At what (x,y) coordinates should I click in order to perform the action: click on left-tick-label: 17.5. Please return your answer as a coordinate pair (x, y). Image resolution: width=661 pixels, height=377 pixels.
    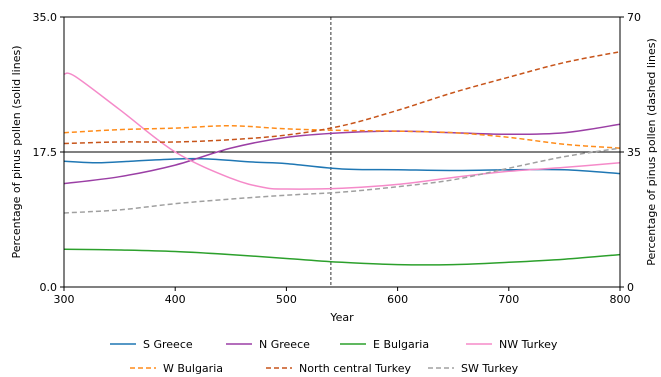
    Looking at the image, I should click on (45, 152).